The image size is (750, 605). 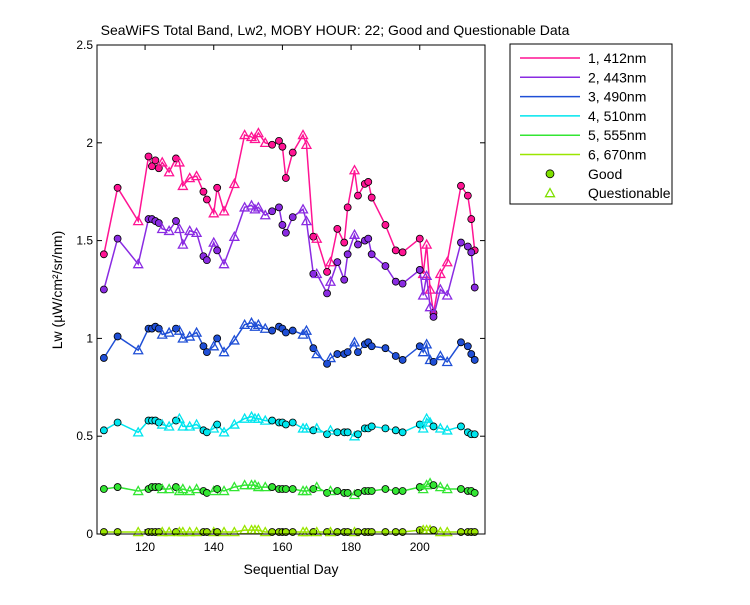 I want to click on legend-label: 5, 555nm, so click(x=617, y=135).